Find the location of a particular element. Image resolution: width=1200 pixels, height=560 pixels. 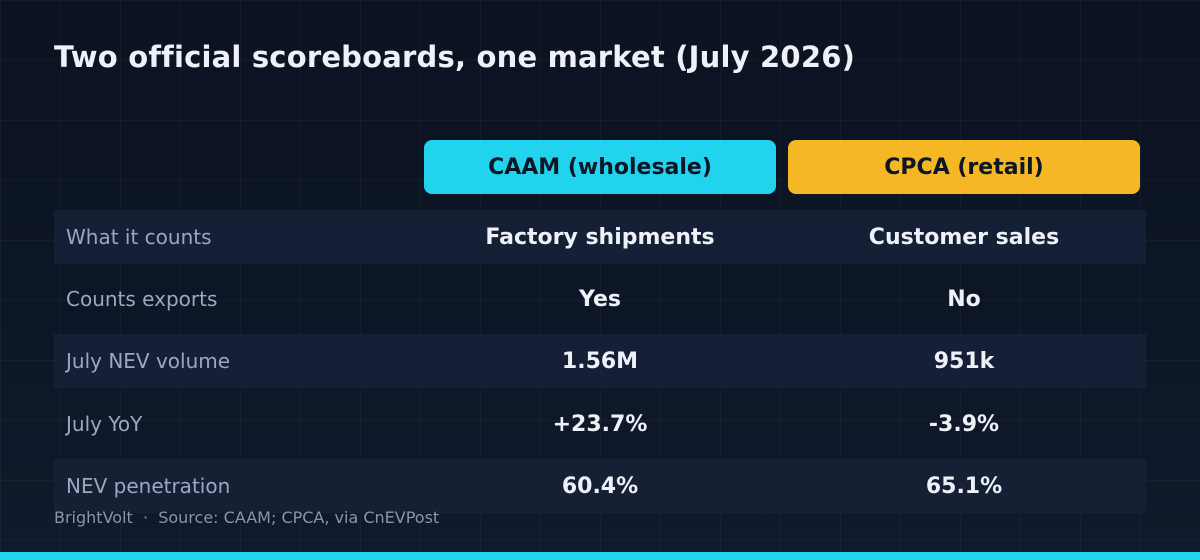

row-label: What it counts is located at coordinates (139, 237).